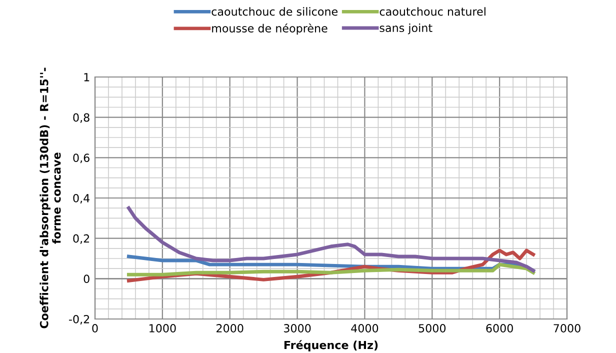 This screenshot has height=353, width=616. I want to click on x-tick-label: 4000, so click(364, 328).